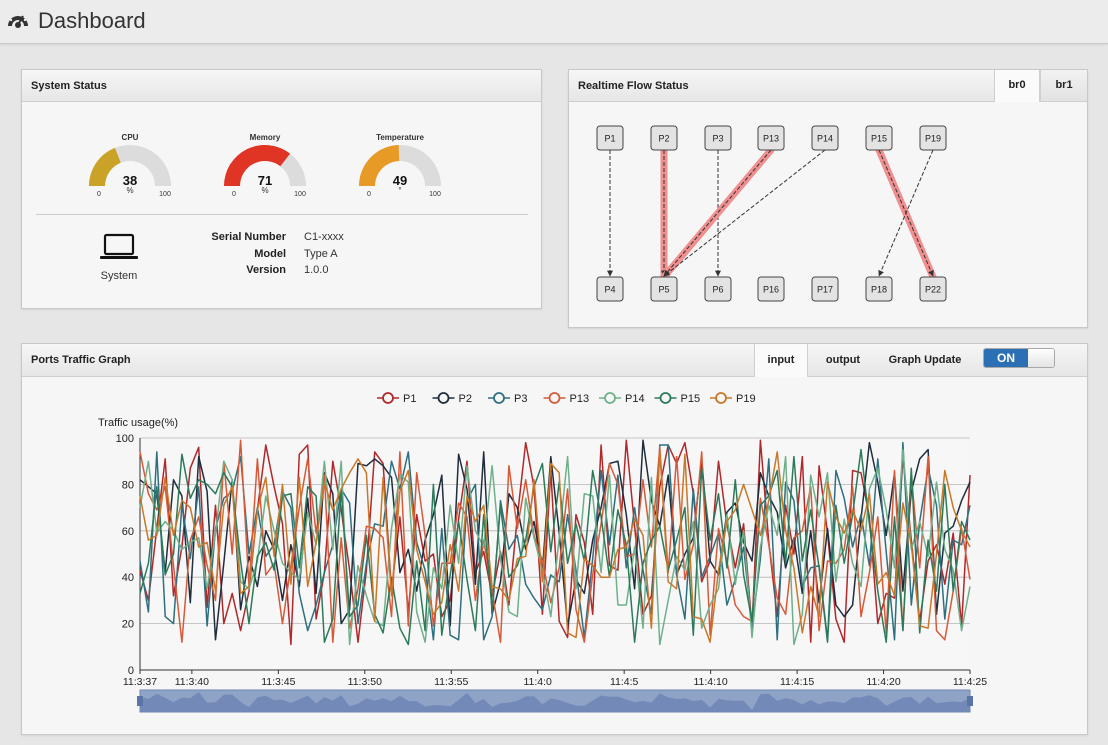 Image resolution: width=1108 pixels, height=745 pixels. I want to click on port-box-p16, so click(771, 289).